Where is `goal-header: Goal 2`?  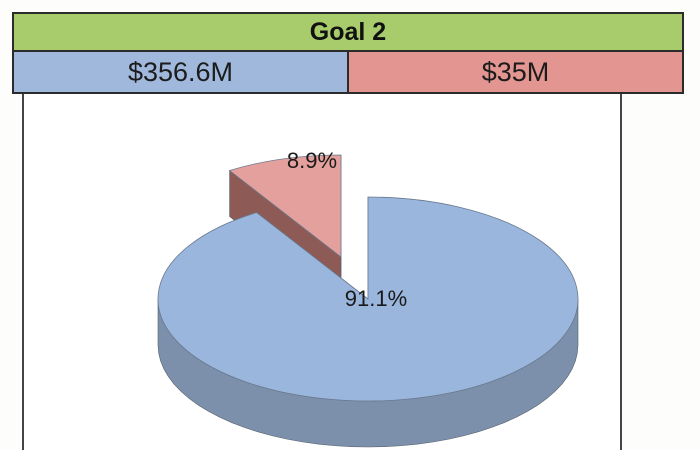 goal-header: Goal 2 is located at coordinates (348, 32).